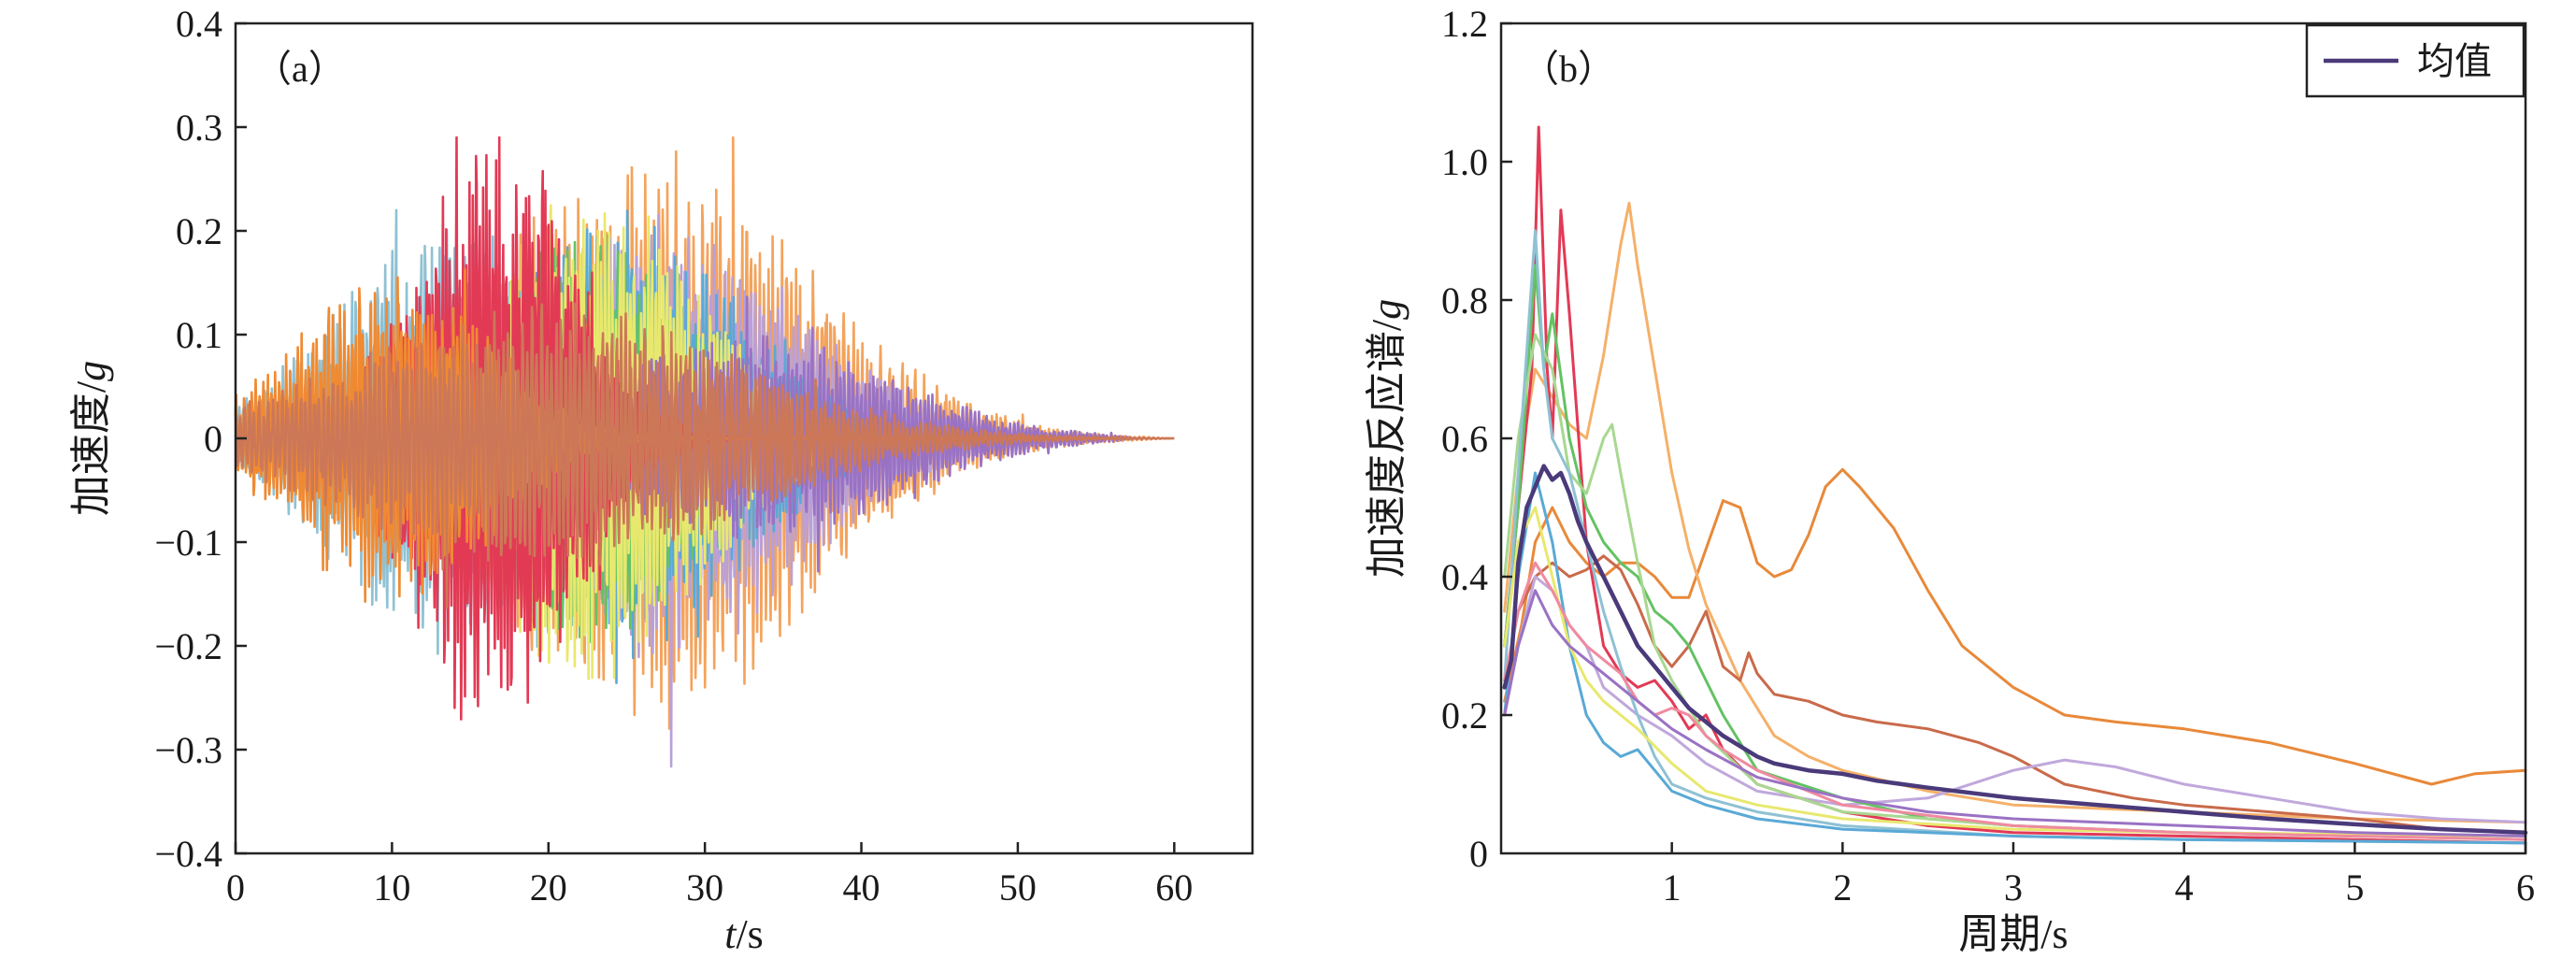 This screenshot has height=959, width=2576. I want to click on panel-b-label: （b）, so click(1568, 69).